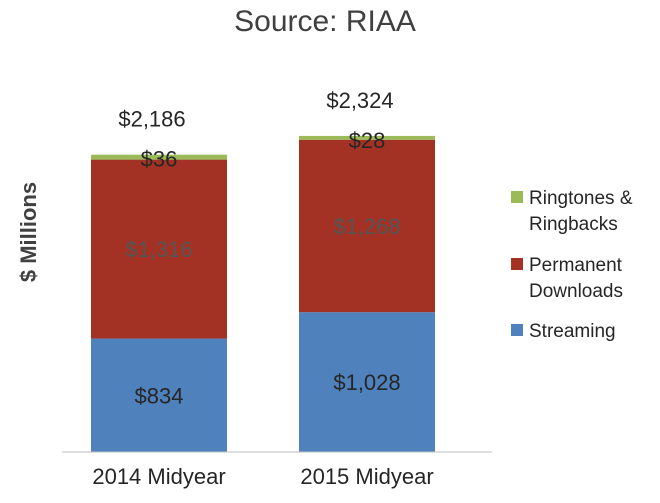  Describe the element at coordinates (159, 157) in the screenshot. I see `bar-2014-midyear-ringtones-and-ringbacks` at that location.